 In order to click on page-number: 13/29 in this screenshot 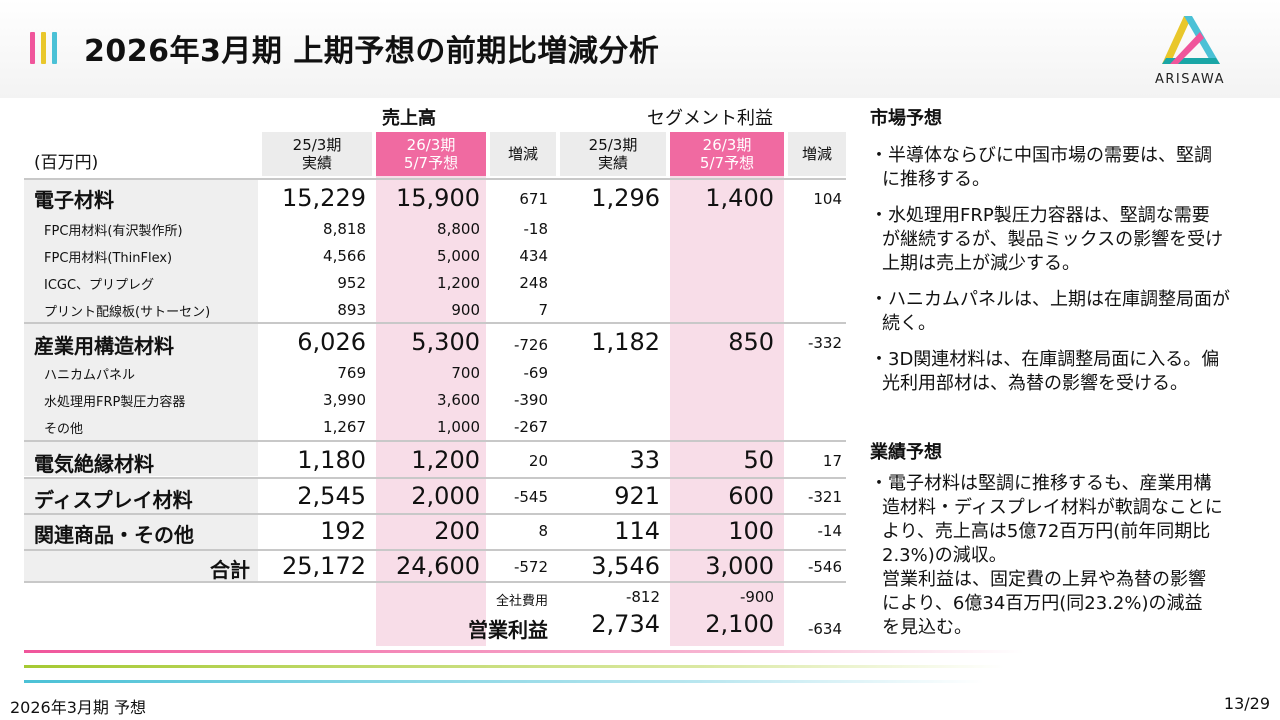, I will do `click(1246, 703)`.